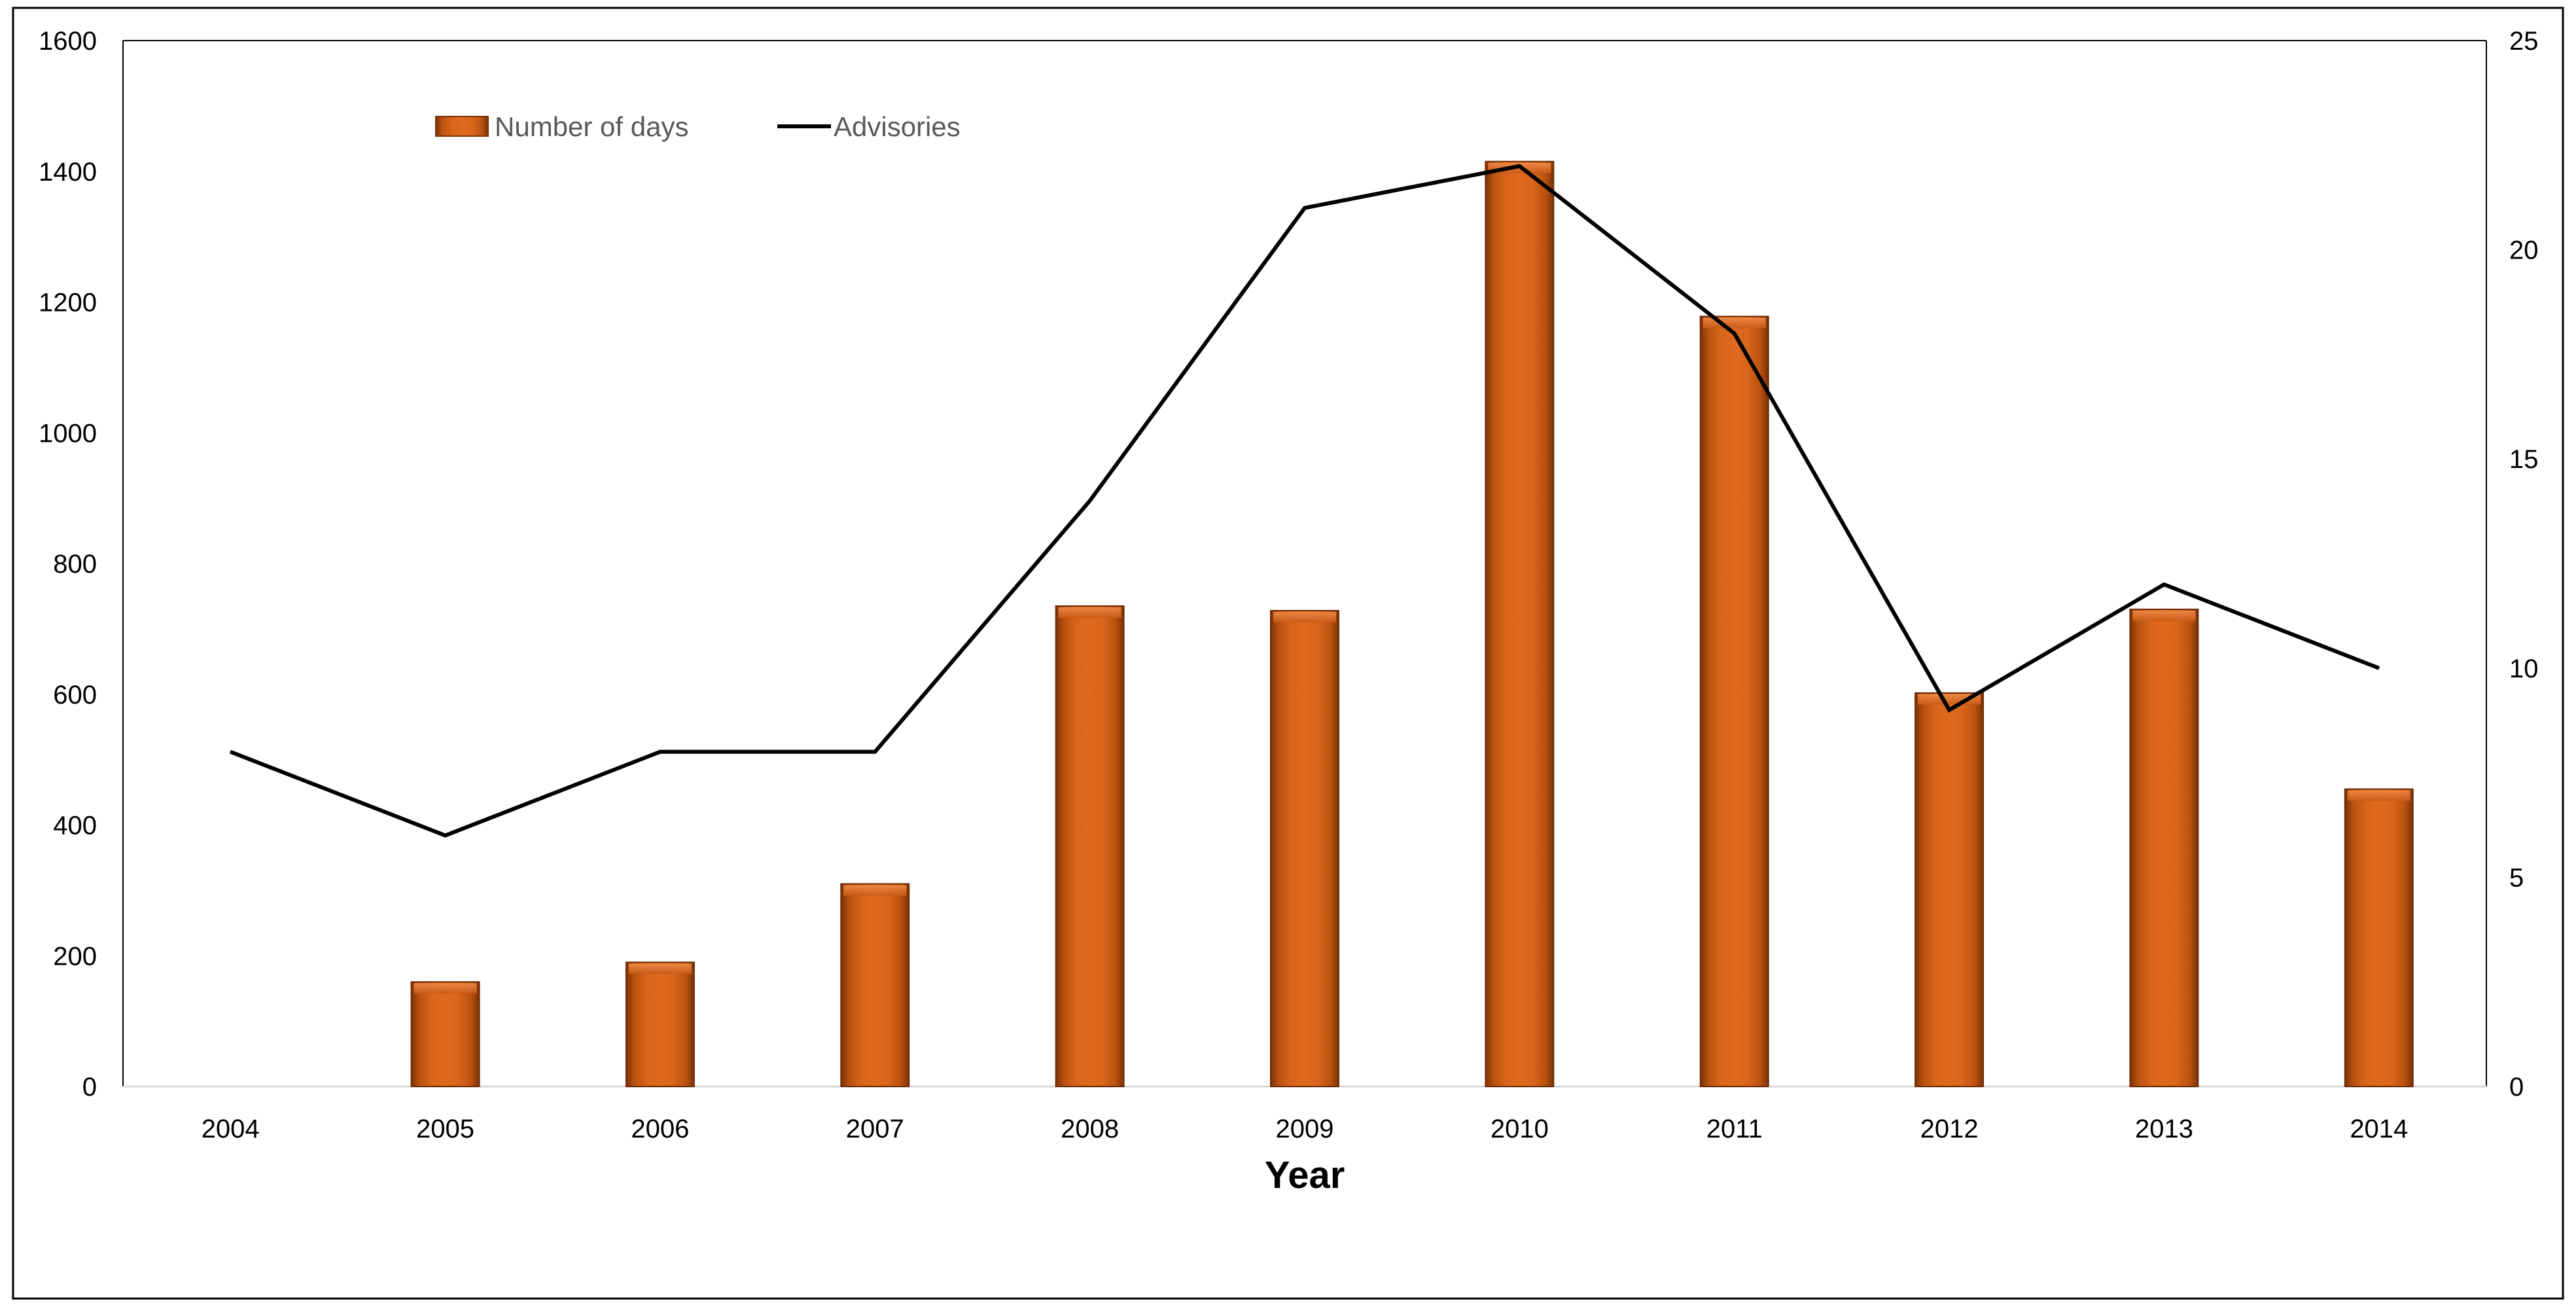  I want to click on left-axis-tick-labels: 0 200 400 600 800 1000 1200 1400 1600, so click(68, 564).